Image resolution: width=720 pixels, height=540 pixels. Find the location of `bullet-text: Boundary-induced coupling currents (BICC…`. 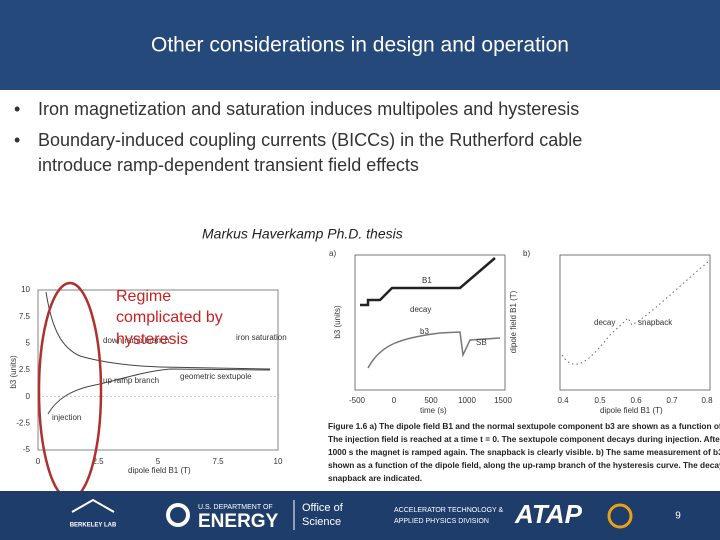

bullet-text: Boundary-induced coupling currents (BICC… is located at coordinates (310, 140).